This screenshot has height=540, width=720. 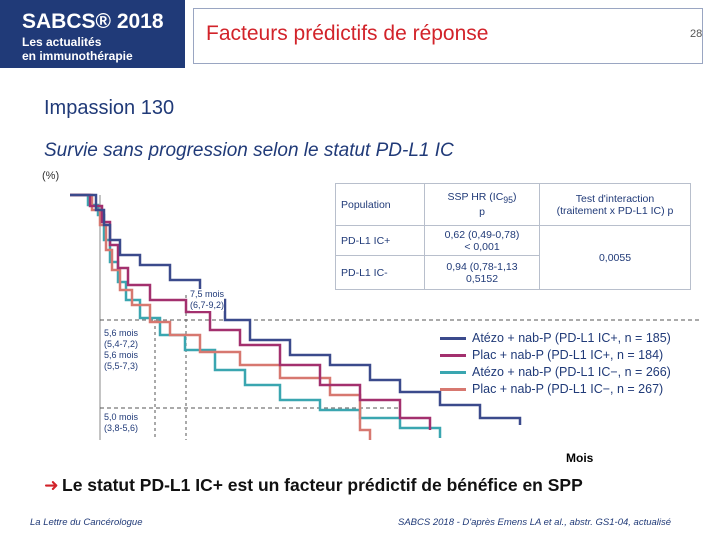 I want to click on header-text: ), so click(x=515, y=197).